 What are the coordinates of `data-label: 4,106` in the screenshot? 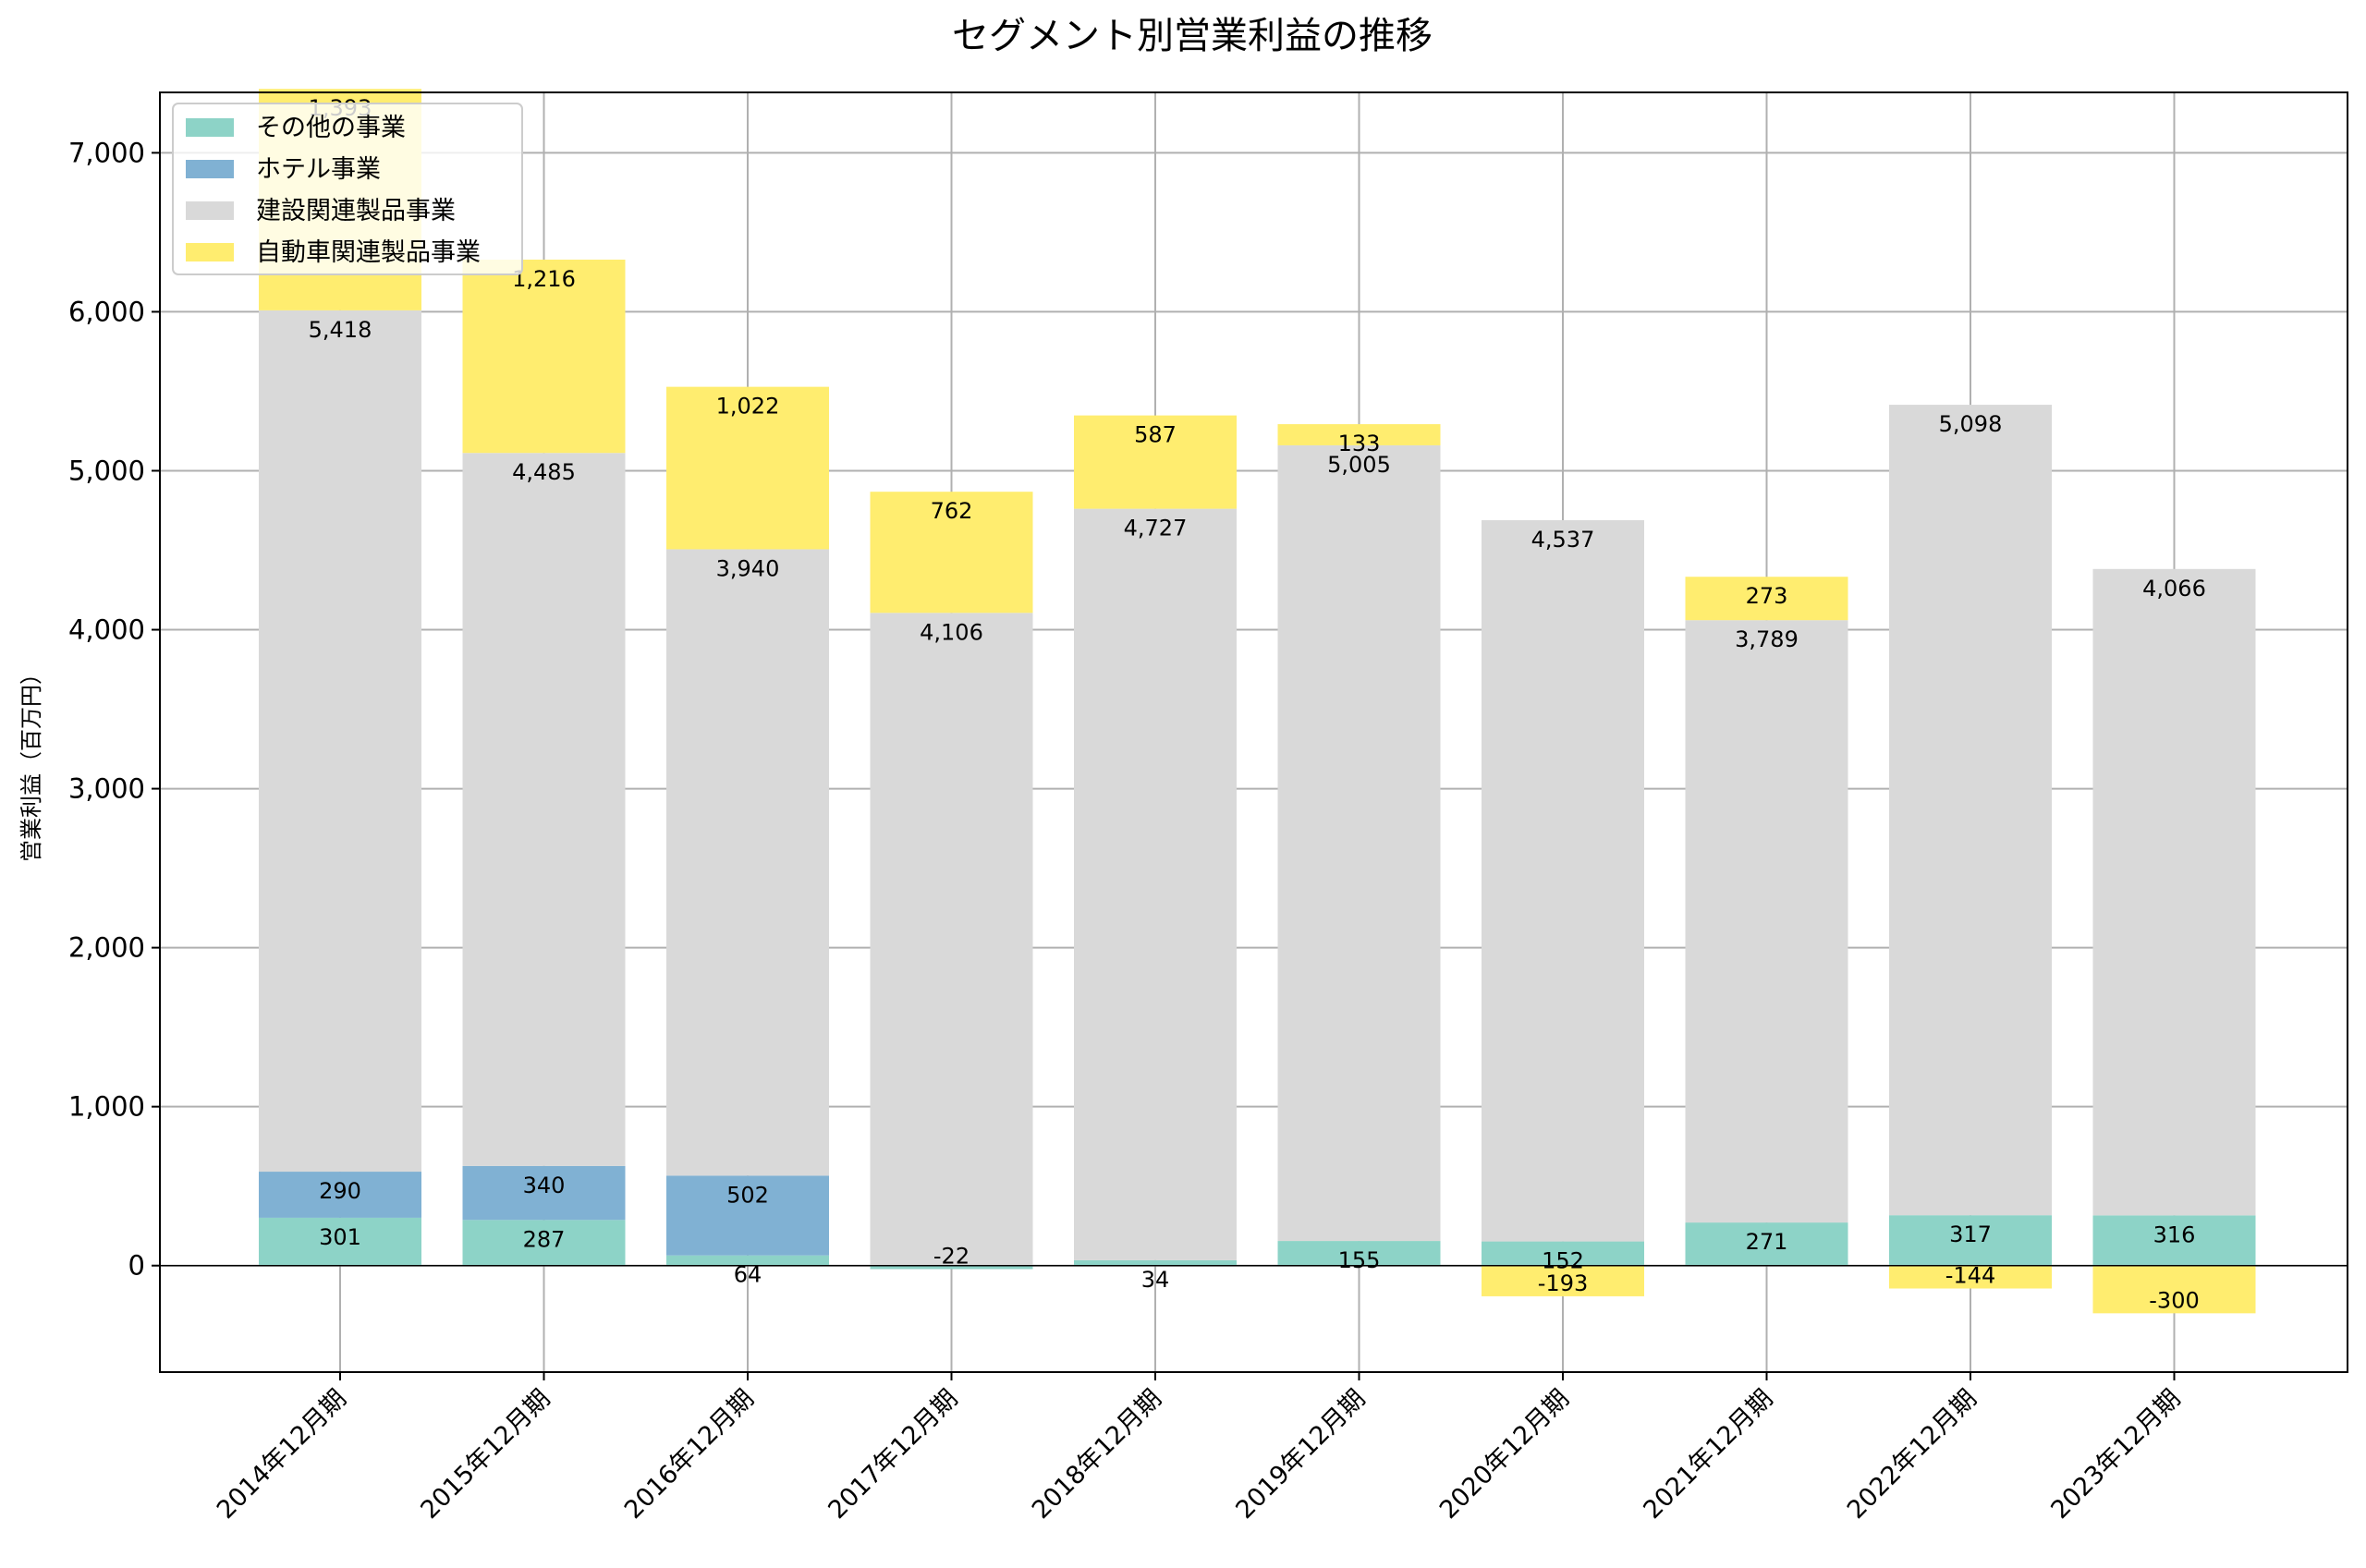 It's located at (952, 632).